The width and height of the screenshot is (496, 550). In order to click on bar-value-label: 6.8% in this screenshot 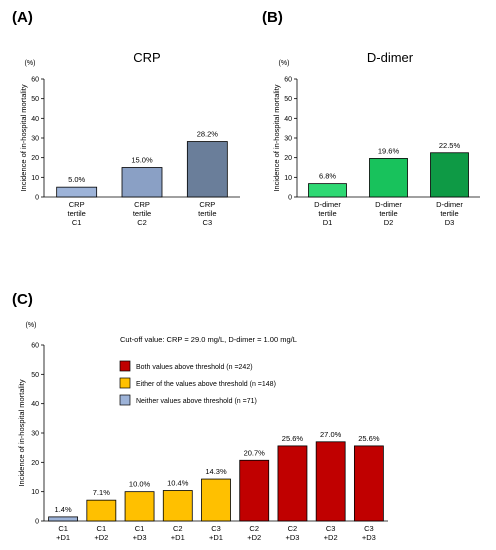, I will do `click(327, 176)`.